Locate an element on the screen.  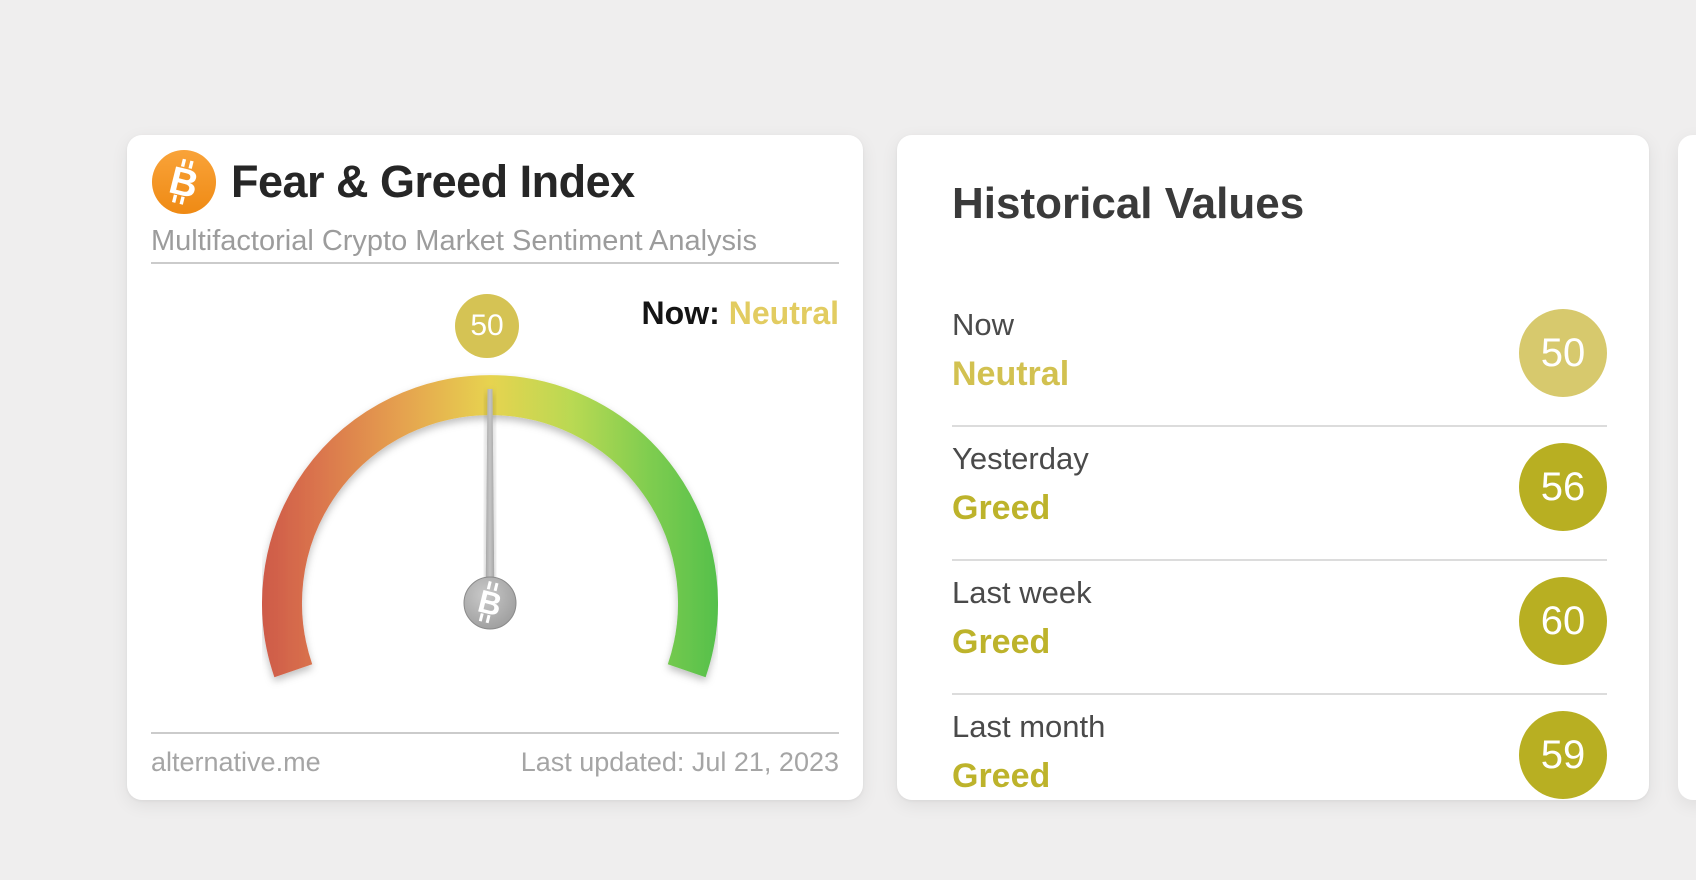
row-period-label: Yesterday is located at coordinates (1020, 458).